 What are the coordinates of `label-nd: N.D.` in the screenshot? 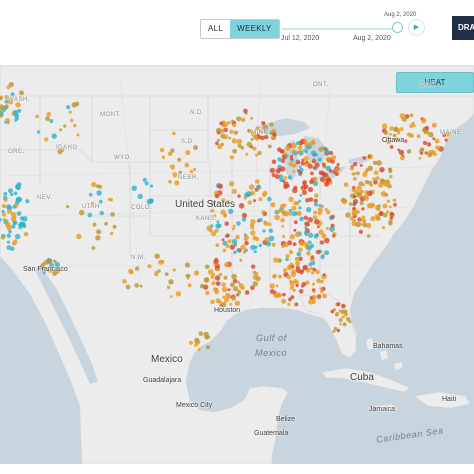 It's located at (197, 113).